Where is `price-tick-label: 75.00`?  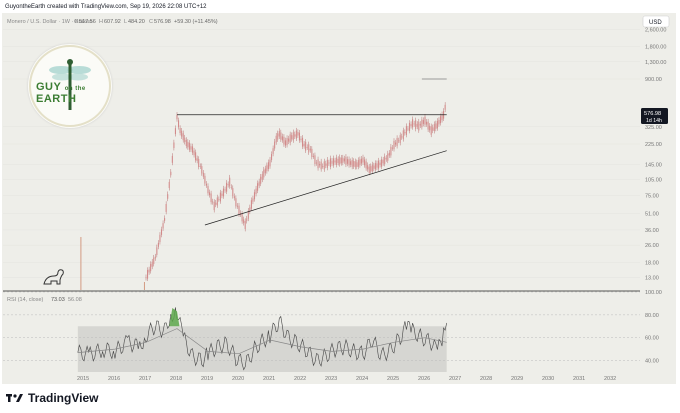 price-tick-label: 75.00 is located at coordinates (652, 197).